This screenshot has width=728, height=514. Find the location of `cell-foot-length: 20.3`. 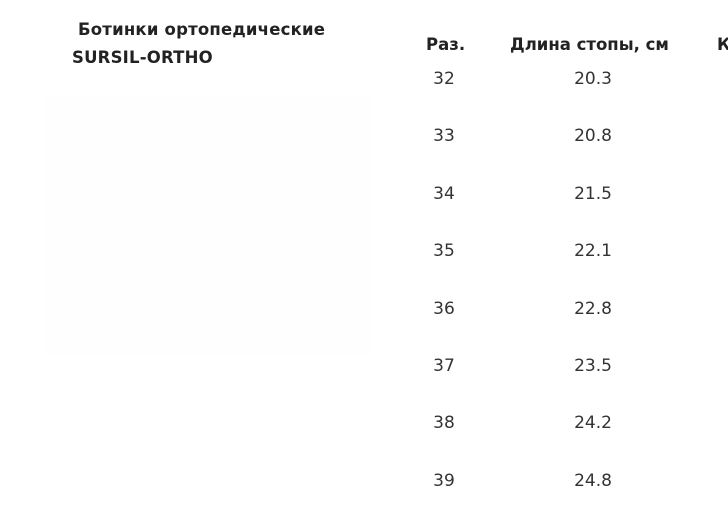

cell-foot-length: 20.3 is located at coordinates (593, 79).